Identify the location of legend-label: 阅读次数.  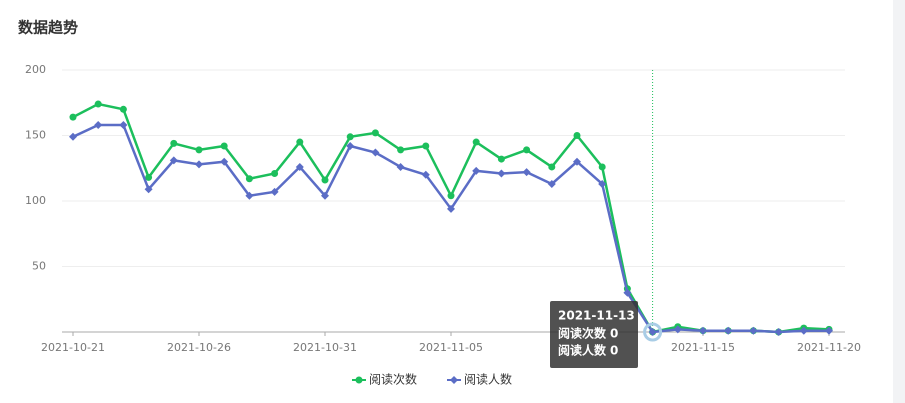
(393, 379).